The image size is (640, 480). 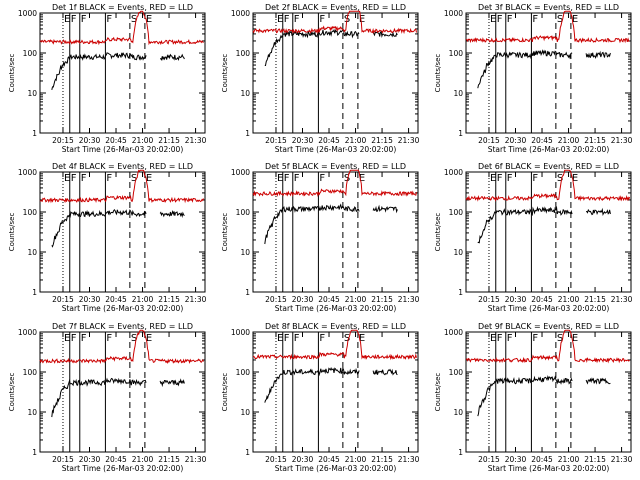 What do you see at coordinates (122, 7) in the screenshot?
I see `panel-title: Det 1f BLACK = Events, RED = LLD` at bounding box center [122, 7].